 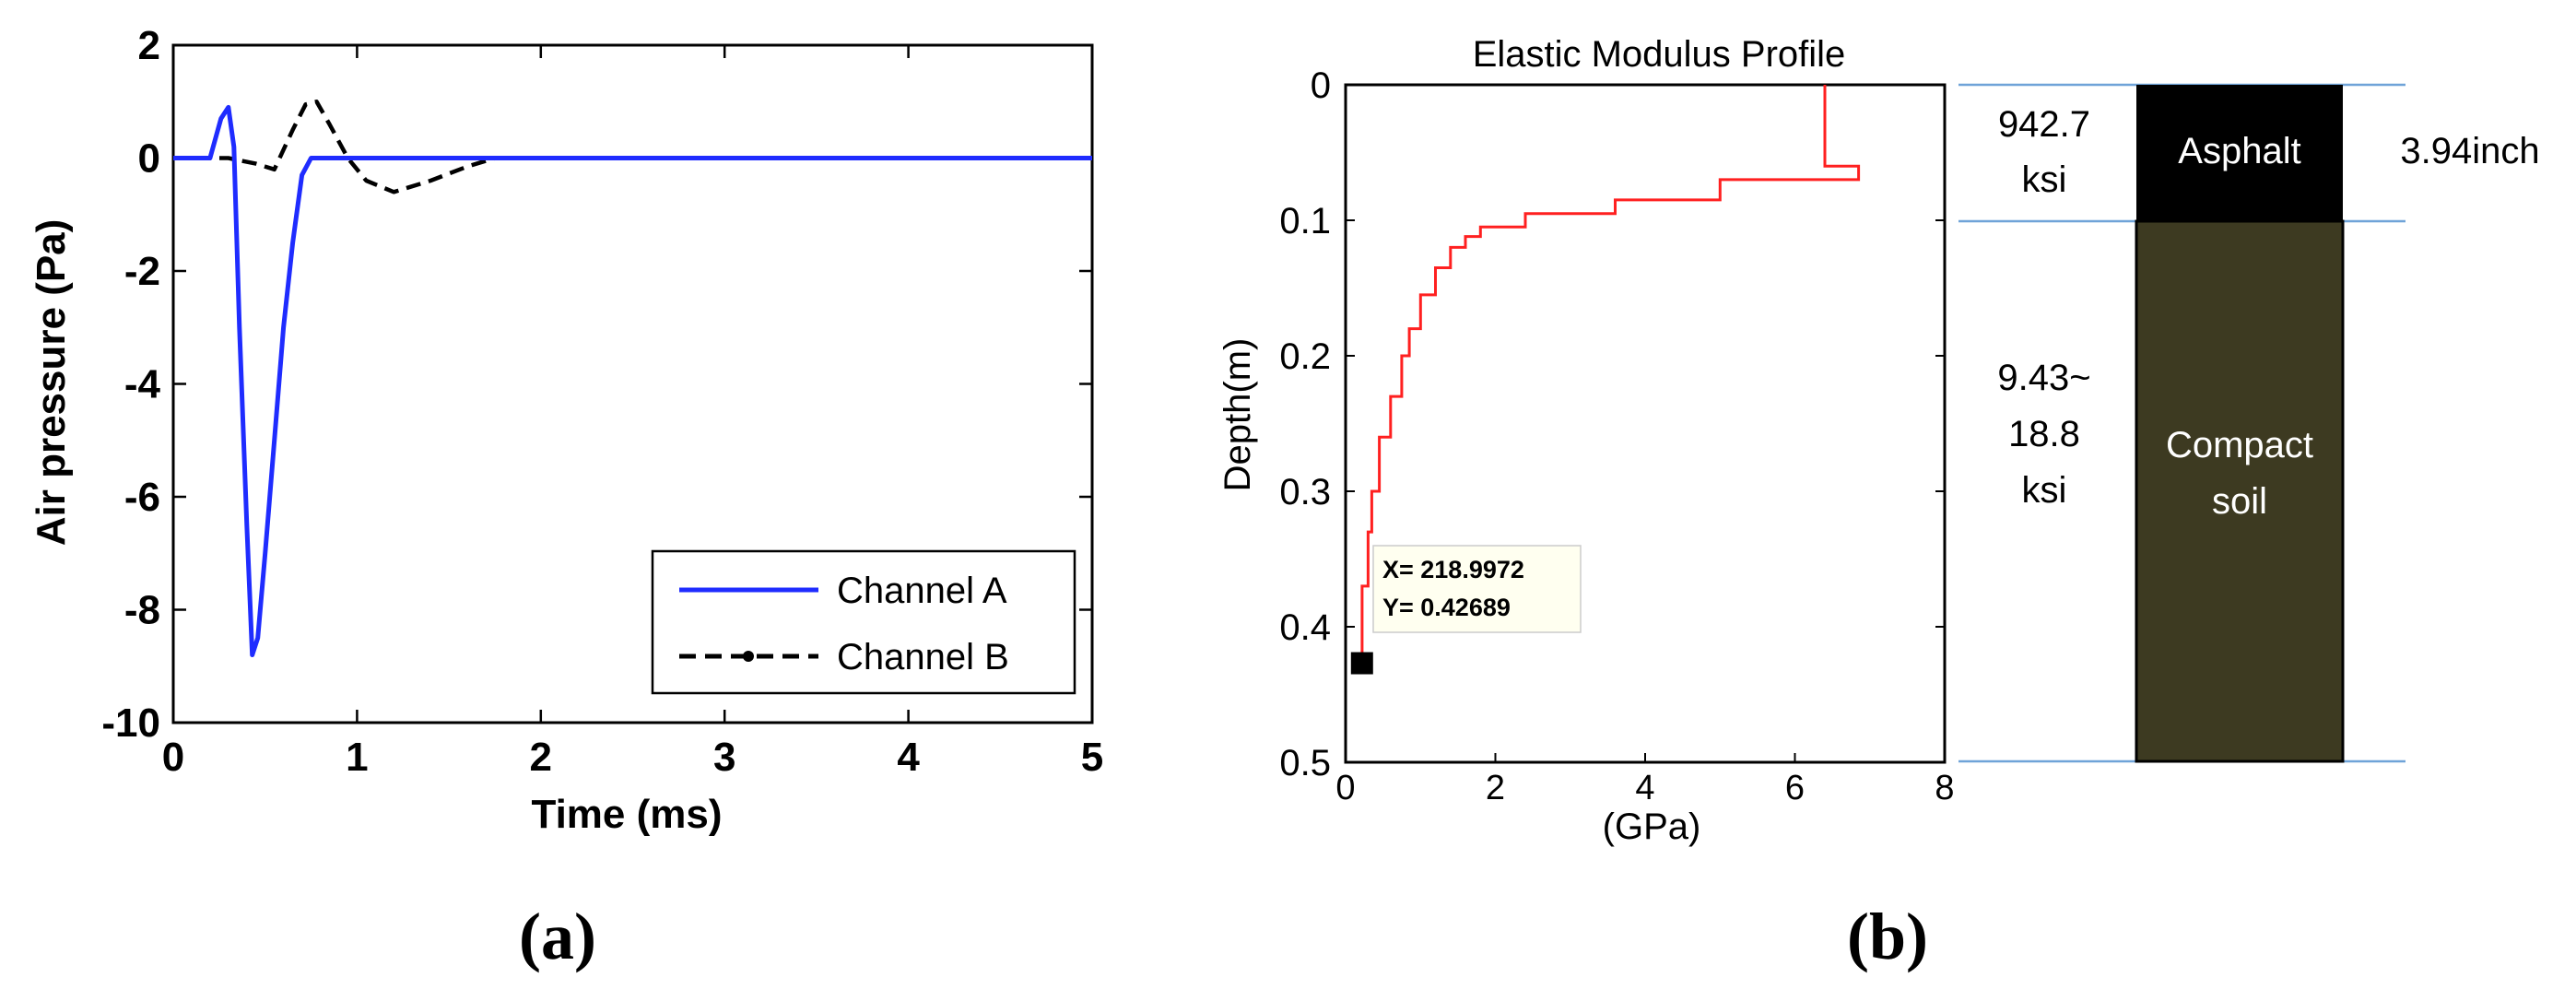 I want to click on y-tick-label: 0.5, so click(x=1305, y=763).